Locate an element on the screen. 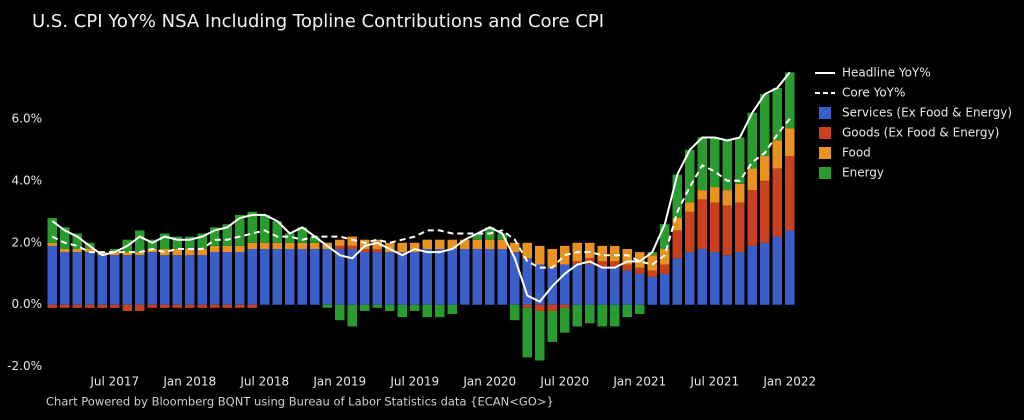 The height and width of the screenshot is (420, 1024). y-tick-label: 2.0% is located at coordinates (27, 242).